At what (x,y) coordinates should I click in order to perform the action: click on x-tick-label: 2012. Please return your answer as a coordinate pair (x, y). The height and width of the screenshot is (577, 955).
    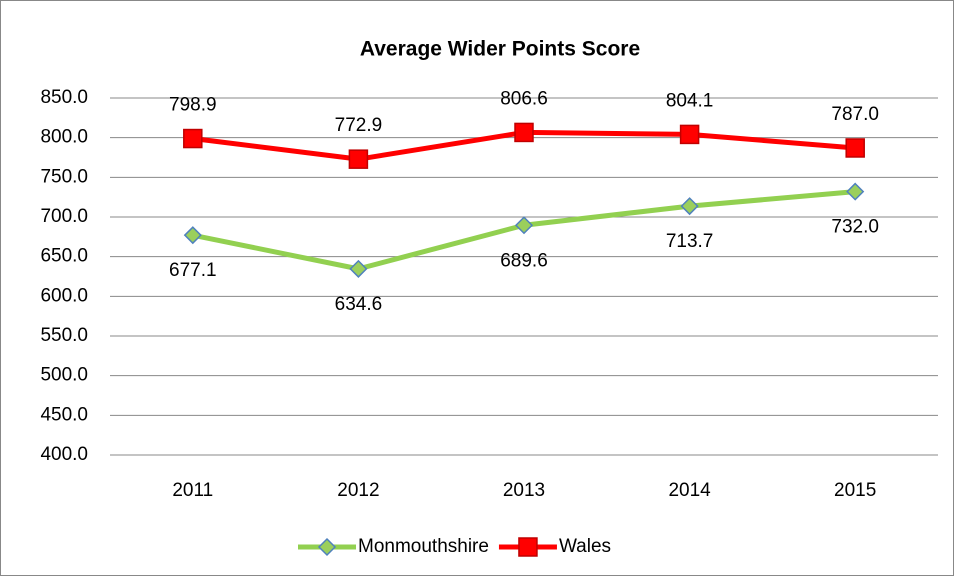
    Looking at the image, I should click on (358, 490).